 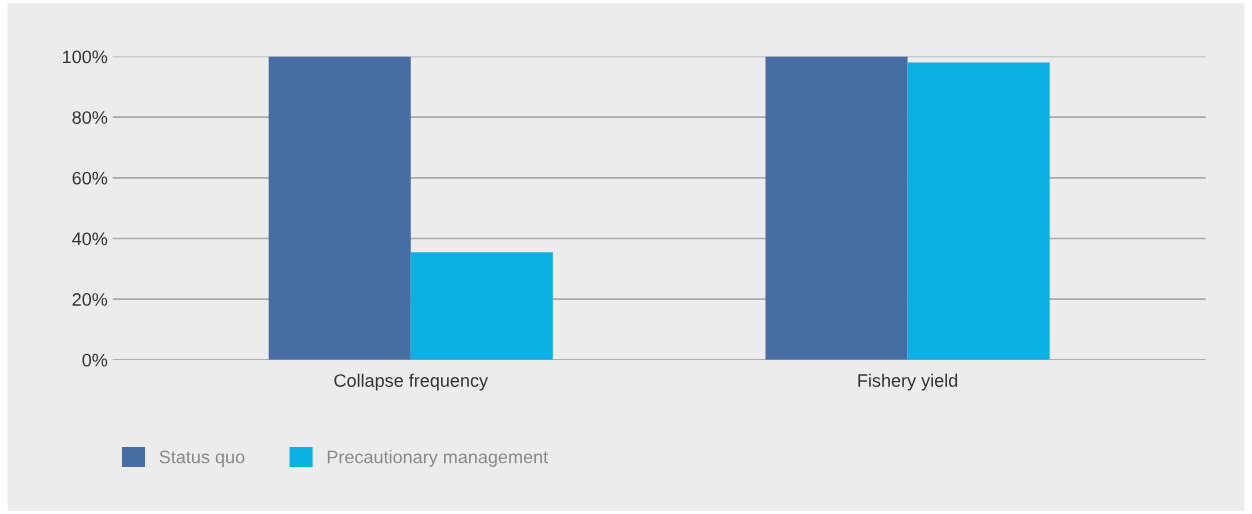 I want to click on legend-label: Precautionary management, so click(x=438, y=458).